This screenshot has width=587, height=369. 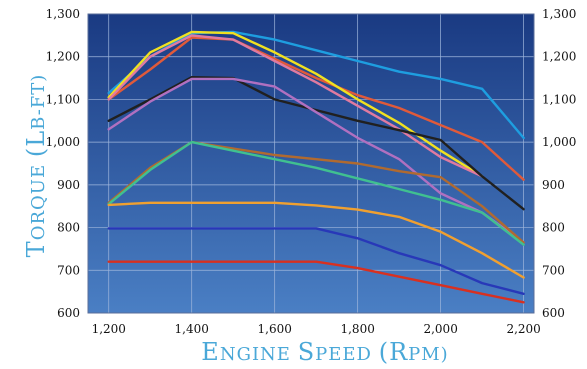 I want to click on y-tick-label-left: 600, so click(x=68, y=313).